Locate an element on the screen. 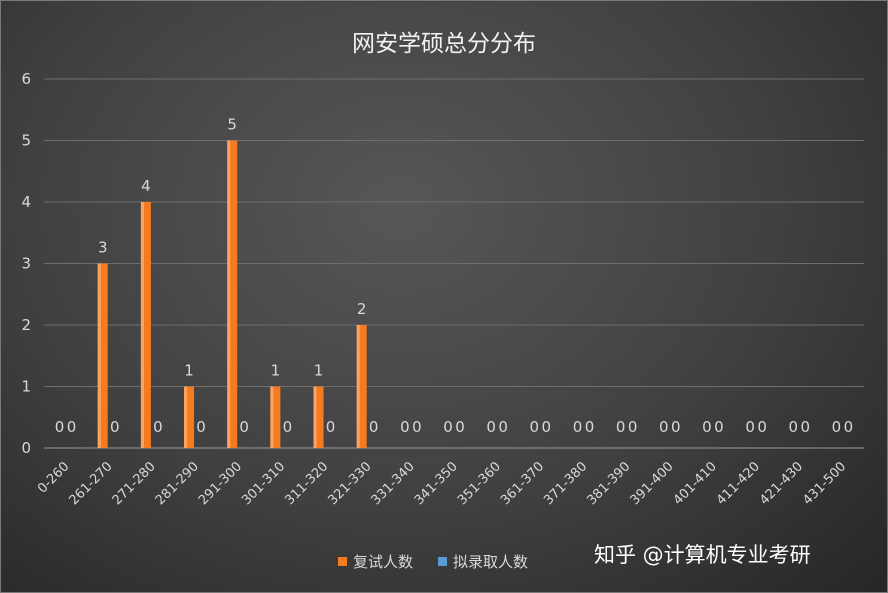 The image size is (888, 593). data-label-series-1: 5 is located at coordinates (232, 125).